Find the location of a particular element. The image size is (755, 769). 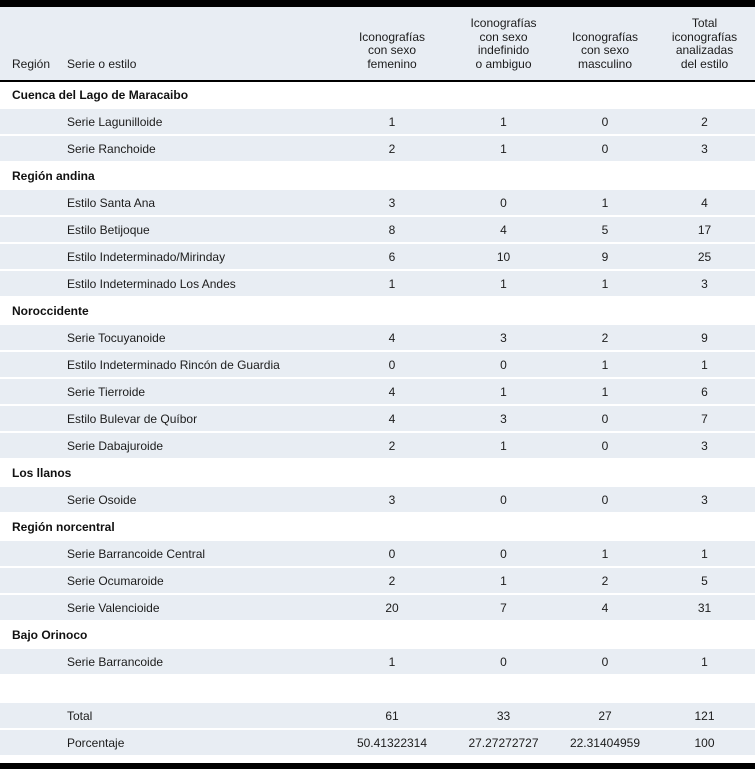

value-cell: 121 is located at coordinates (704, 716).